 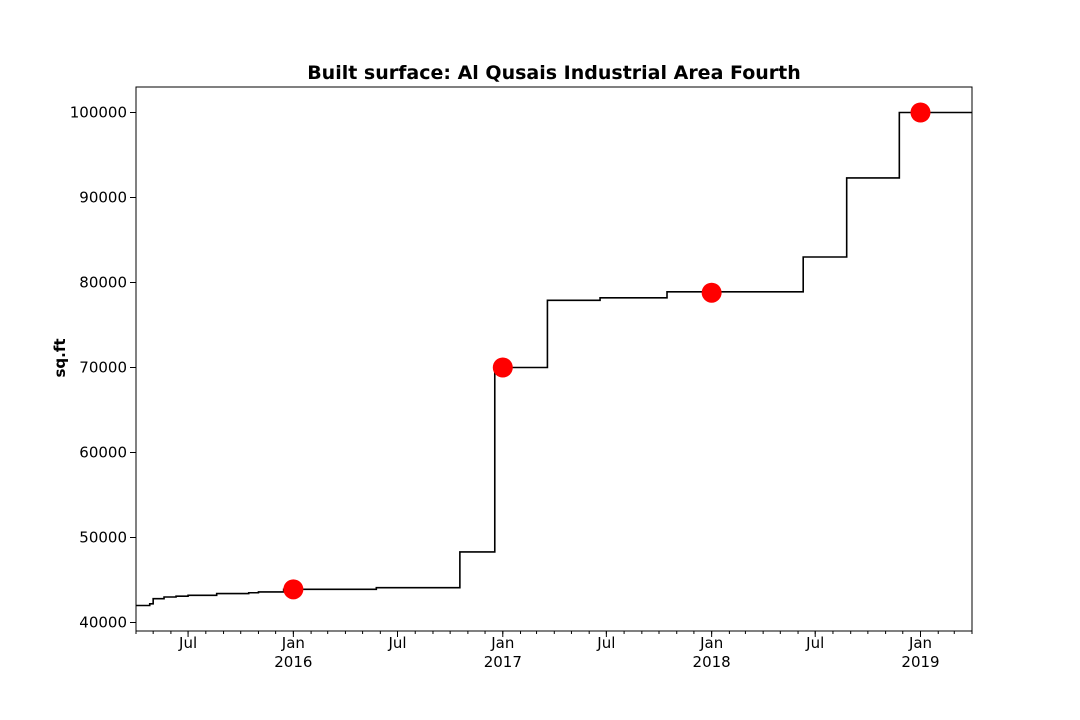 I want to click on y-axis: 40000 50000 60000 70000 80000 90000 100000, so click(x=103, y=368).